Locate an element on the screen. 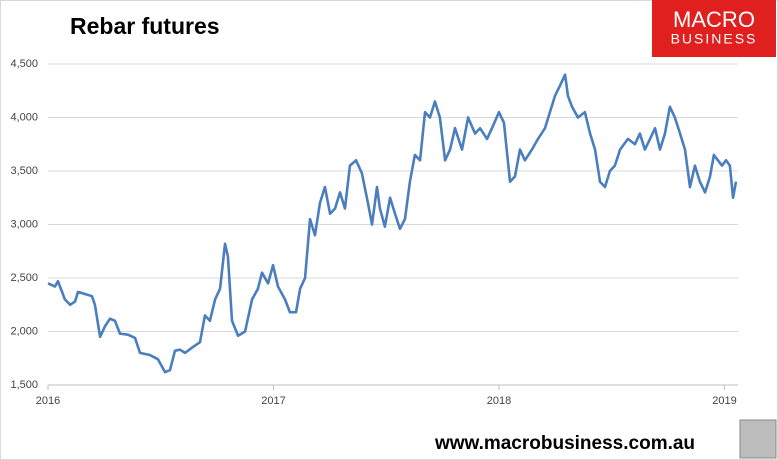  y-tick-label: 2,000 is located at coordinates (24, 331).